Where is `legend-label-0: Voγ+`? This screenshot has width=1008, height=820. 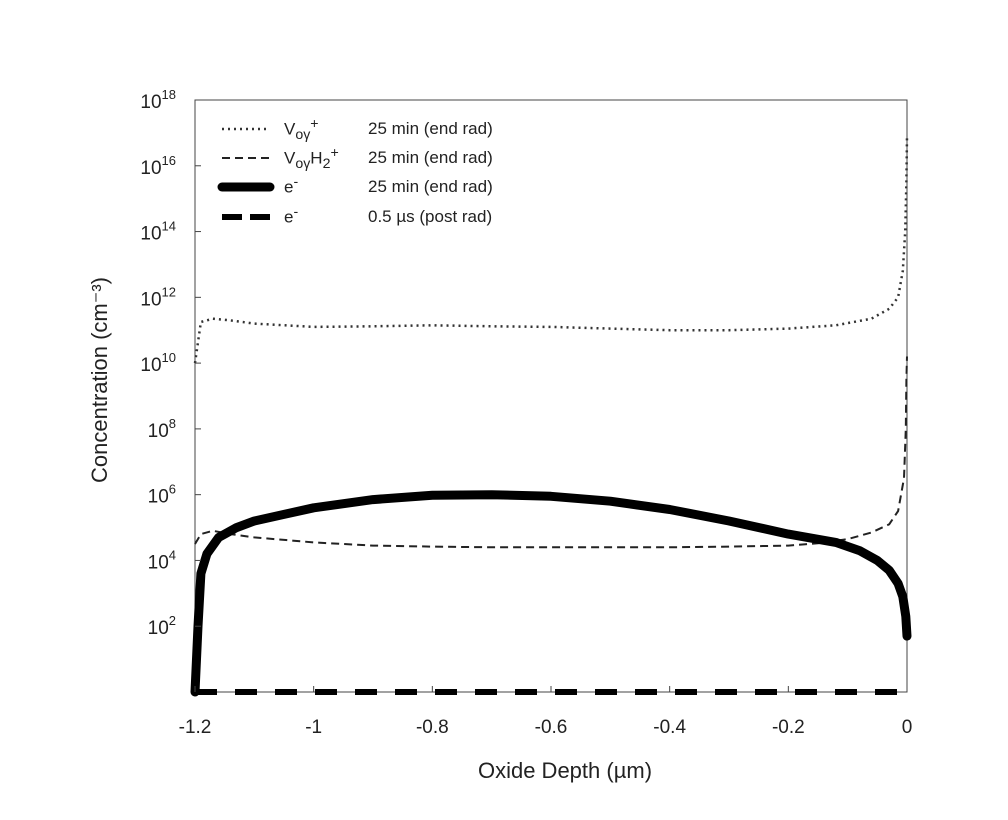 legend-label-0: Voγ+ is located at coordinates (301, 129).